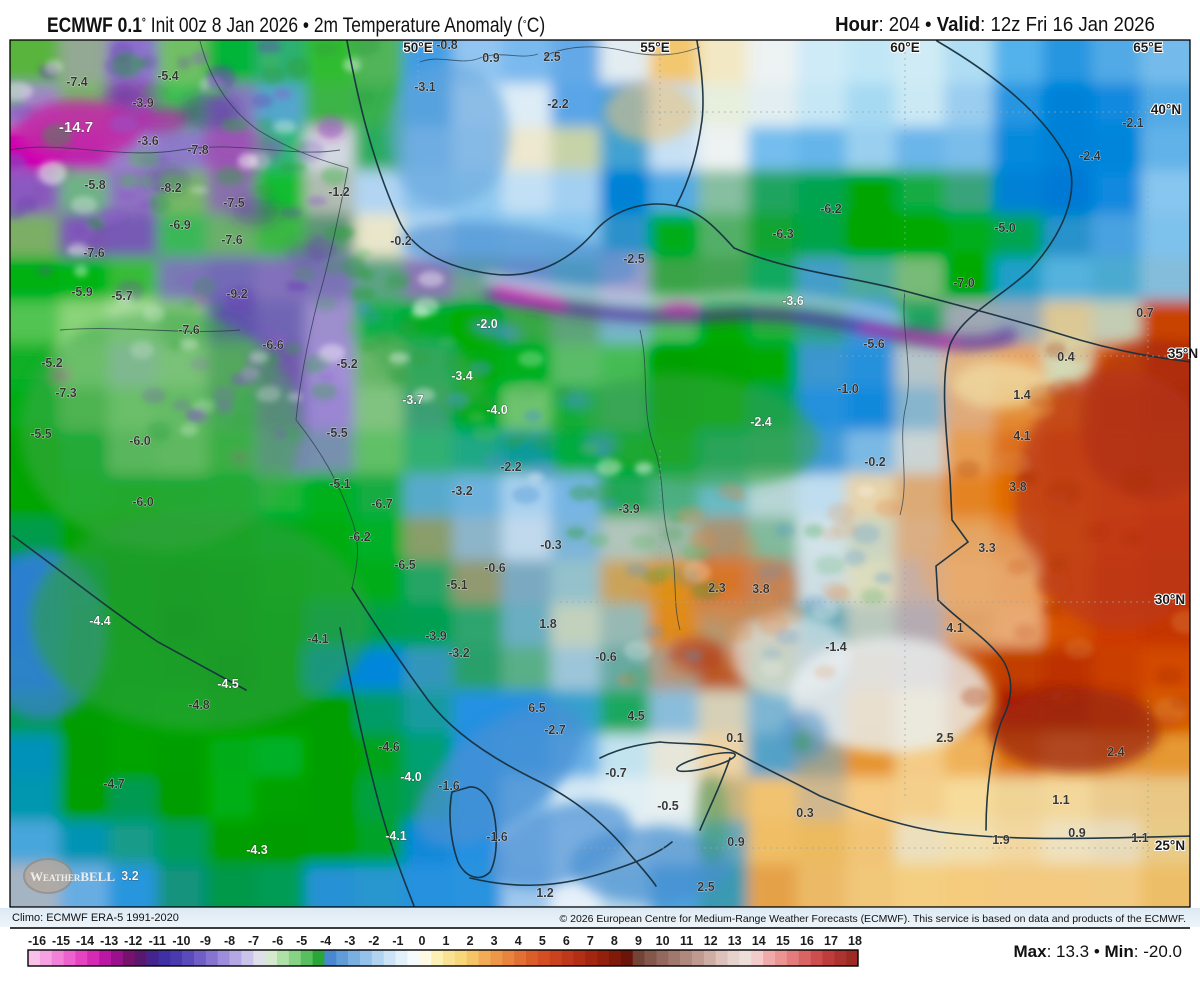 This screenshot has height=985, width=1200. I want to click on svg-text: -7.4, so click(77, 82).